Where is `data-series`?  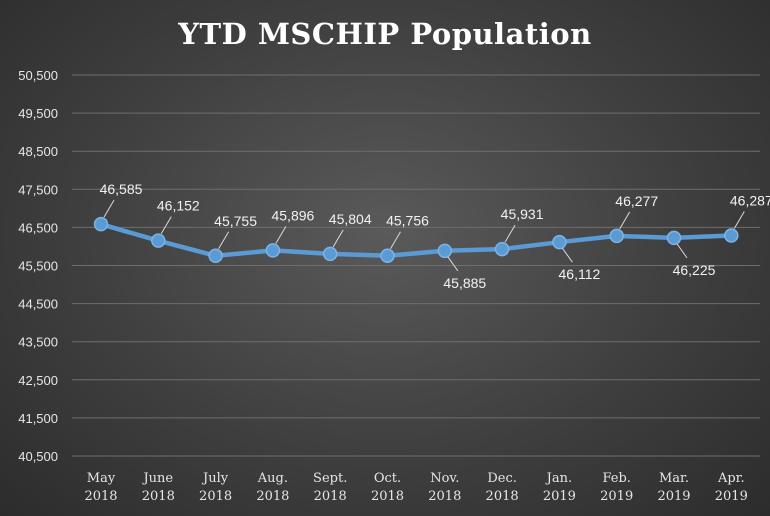 data-series is located at coordinates (416, 240).